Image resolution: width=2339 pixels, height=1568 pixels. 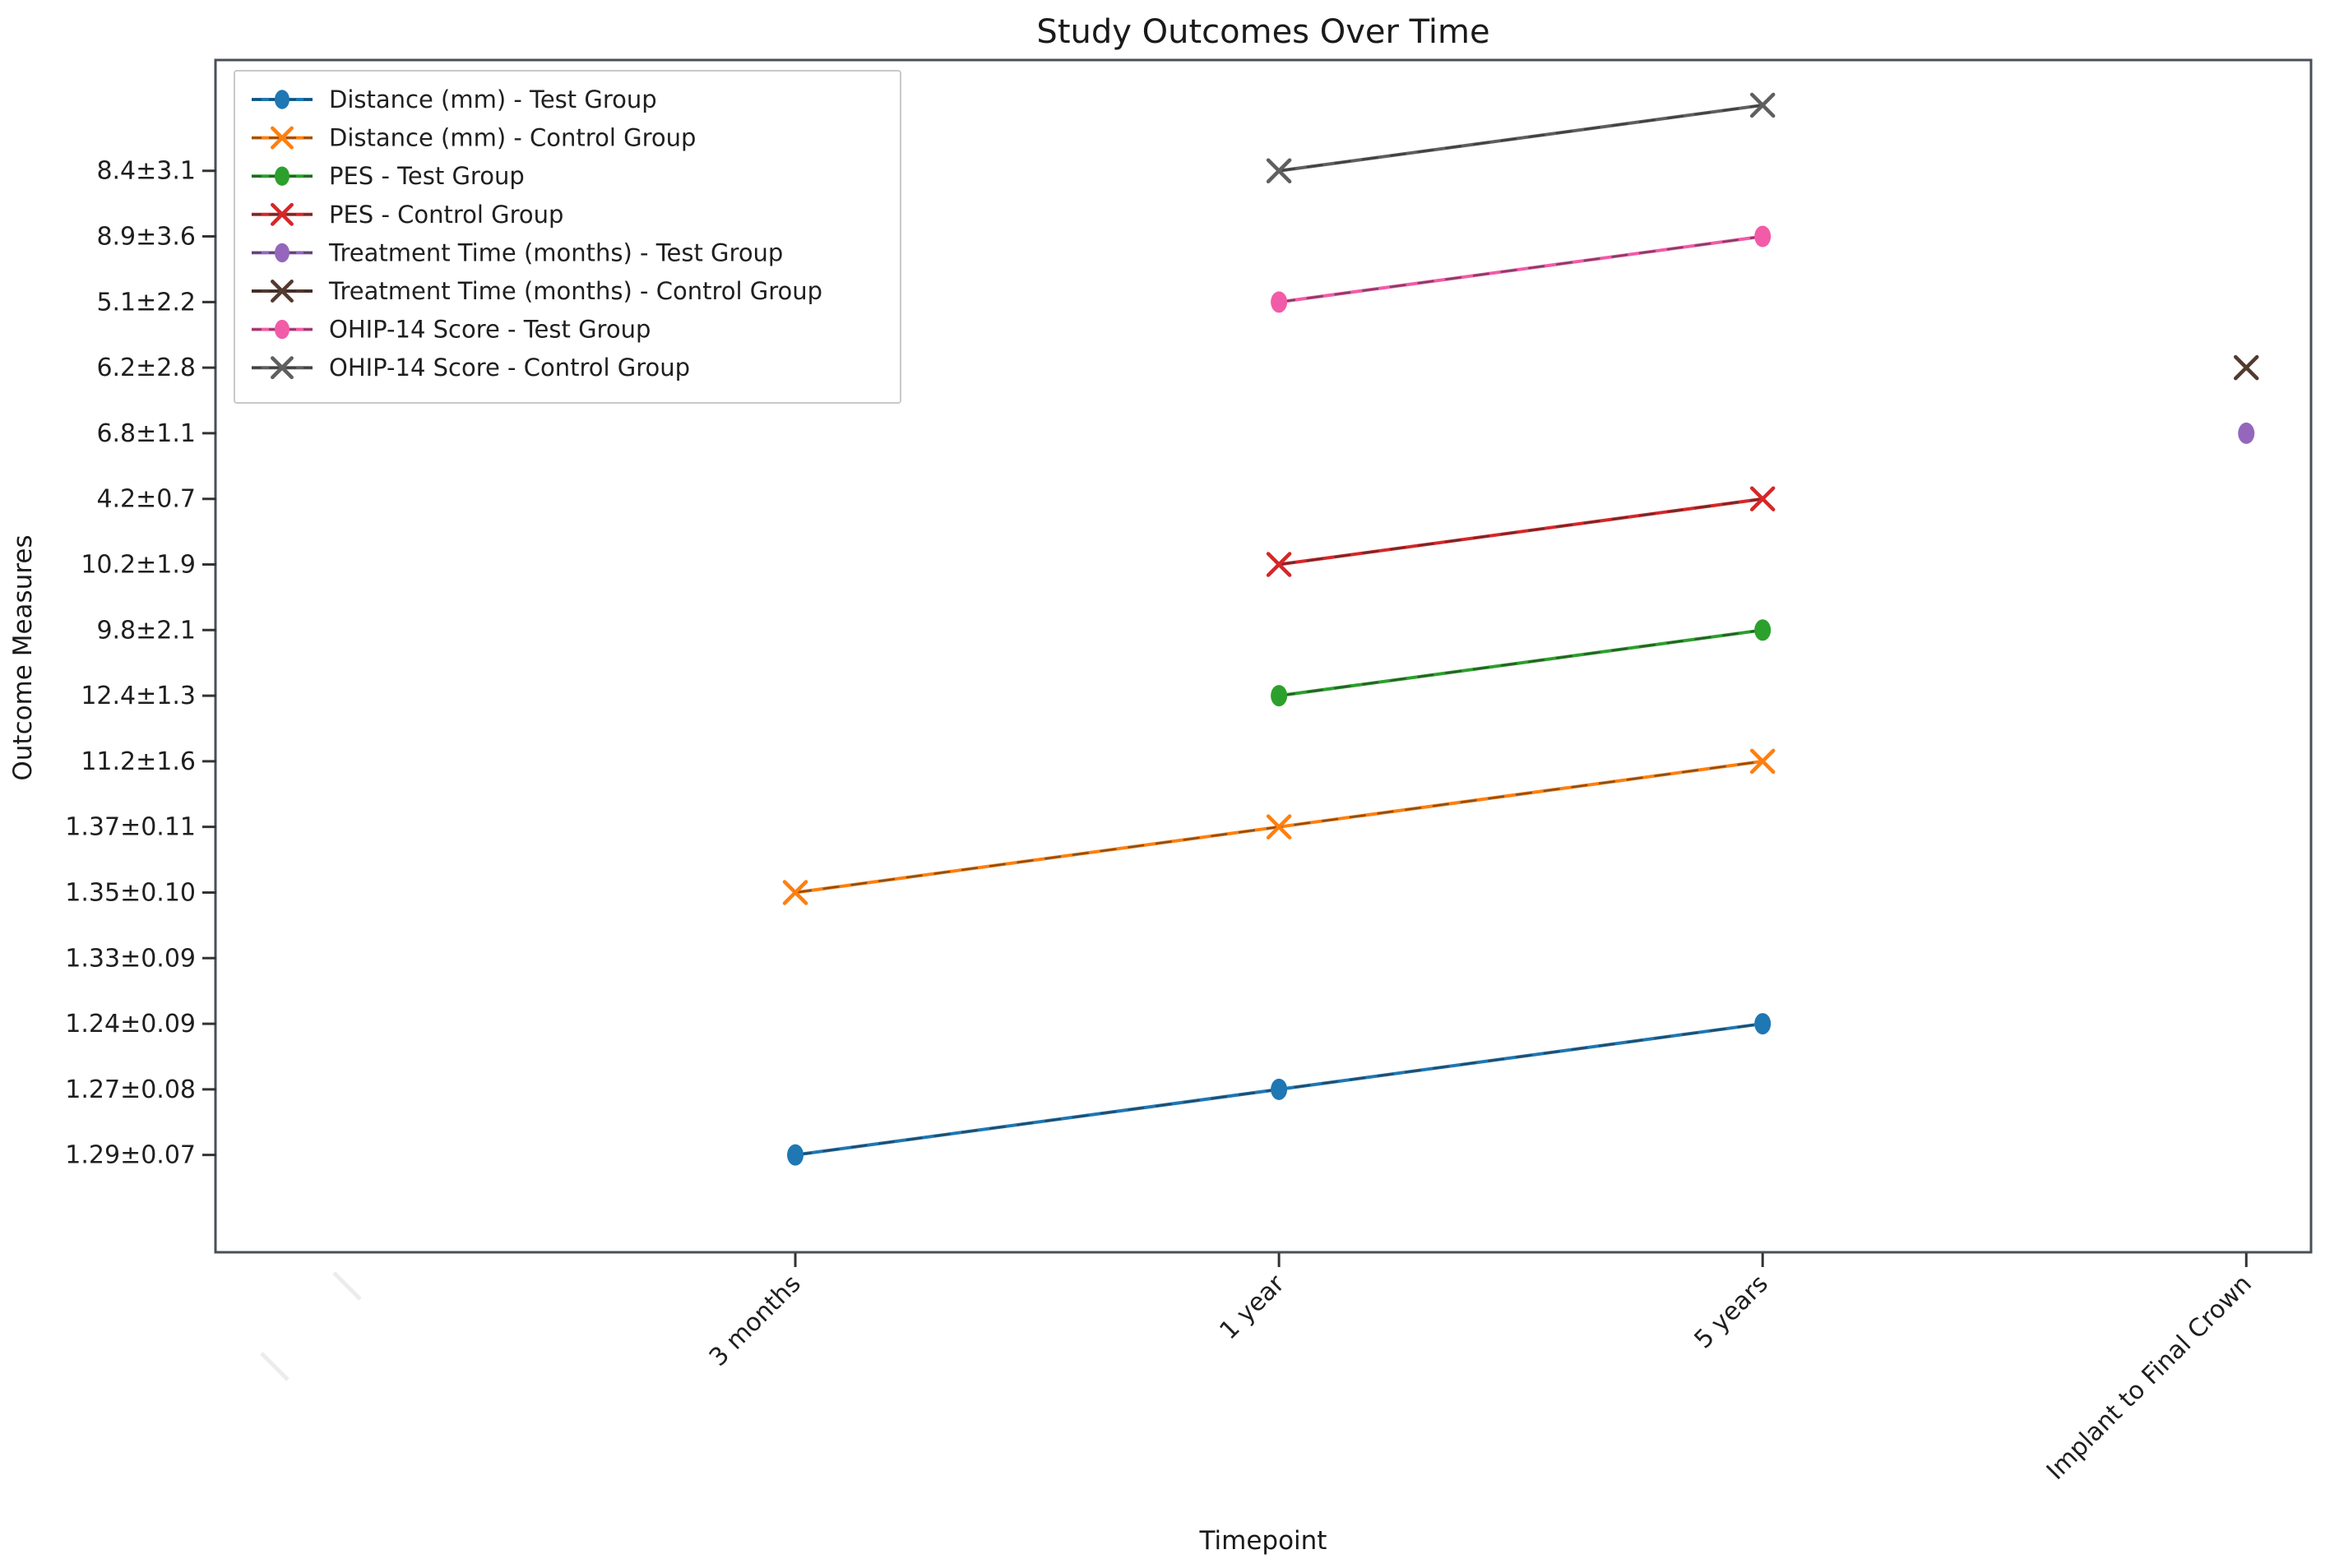 What do you see at coordinates (575, 291) in the screenshot?
I see `legend-item-label: Treatment Time (months) - Control Group` at bounding box center [575, 291].